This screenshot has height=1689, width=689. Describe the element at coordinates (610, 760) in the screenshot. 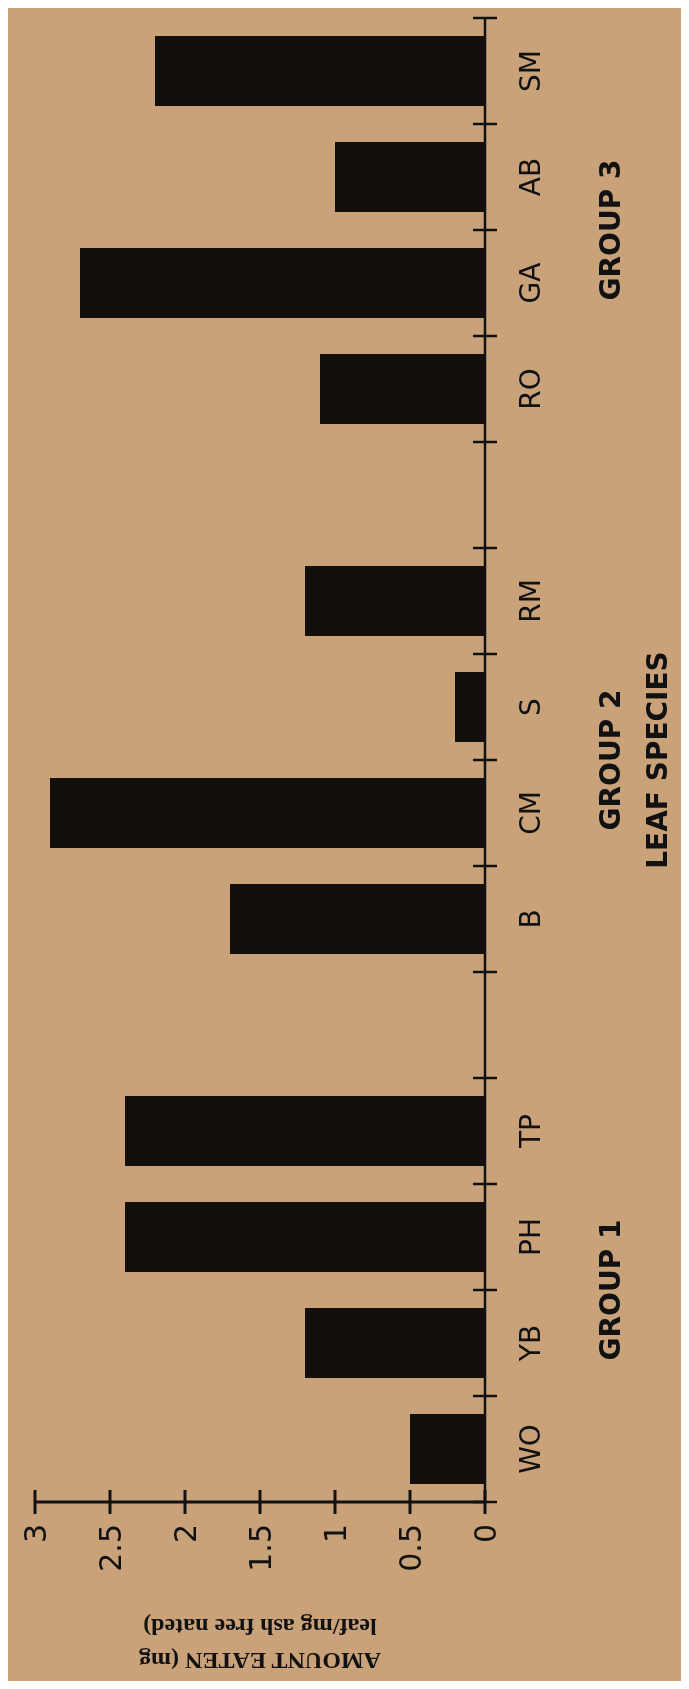

I see `text: GROUP 2` at that location.